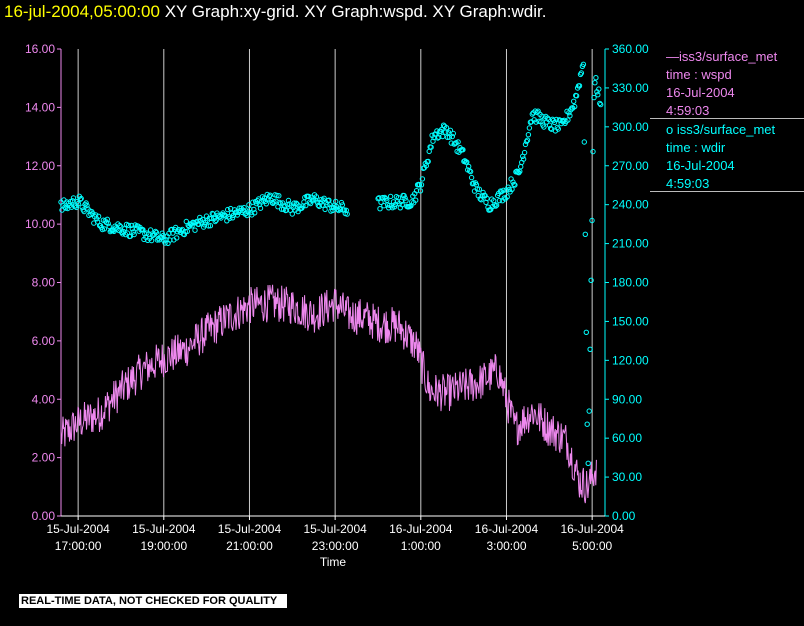  I want to click on y-left-tick-label: 0.00, so click(44, 516).